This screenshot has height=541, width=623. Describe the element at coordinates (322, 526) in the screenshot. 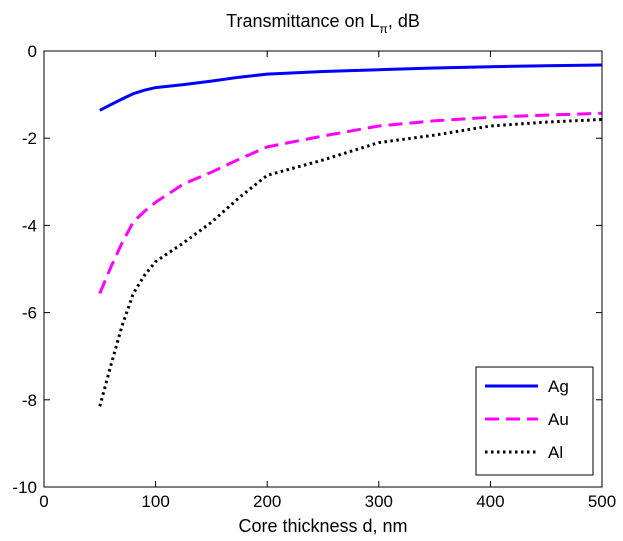

I see `x-axis-label: Core thickness d, nm` at that location.